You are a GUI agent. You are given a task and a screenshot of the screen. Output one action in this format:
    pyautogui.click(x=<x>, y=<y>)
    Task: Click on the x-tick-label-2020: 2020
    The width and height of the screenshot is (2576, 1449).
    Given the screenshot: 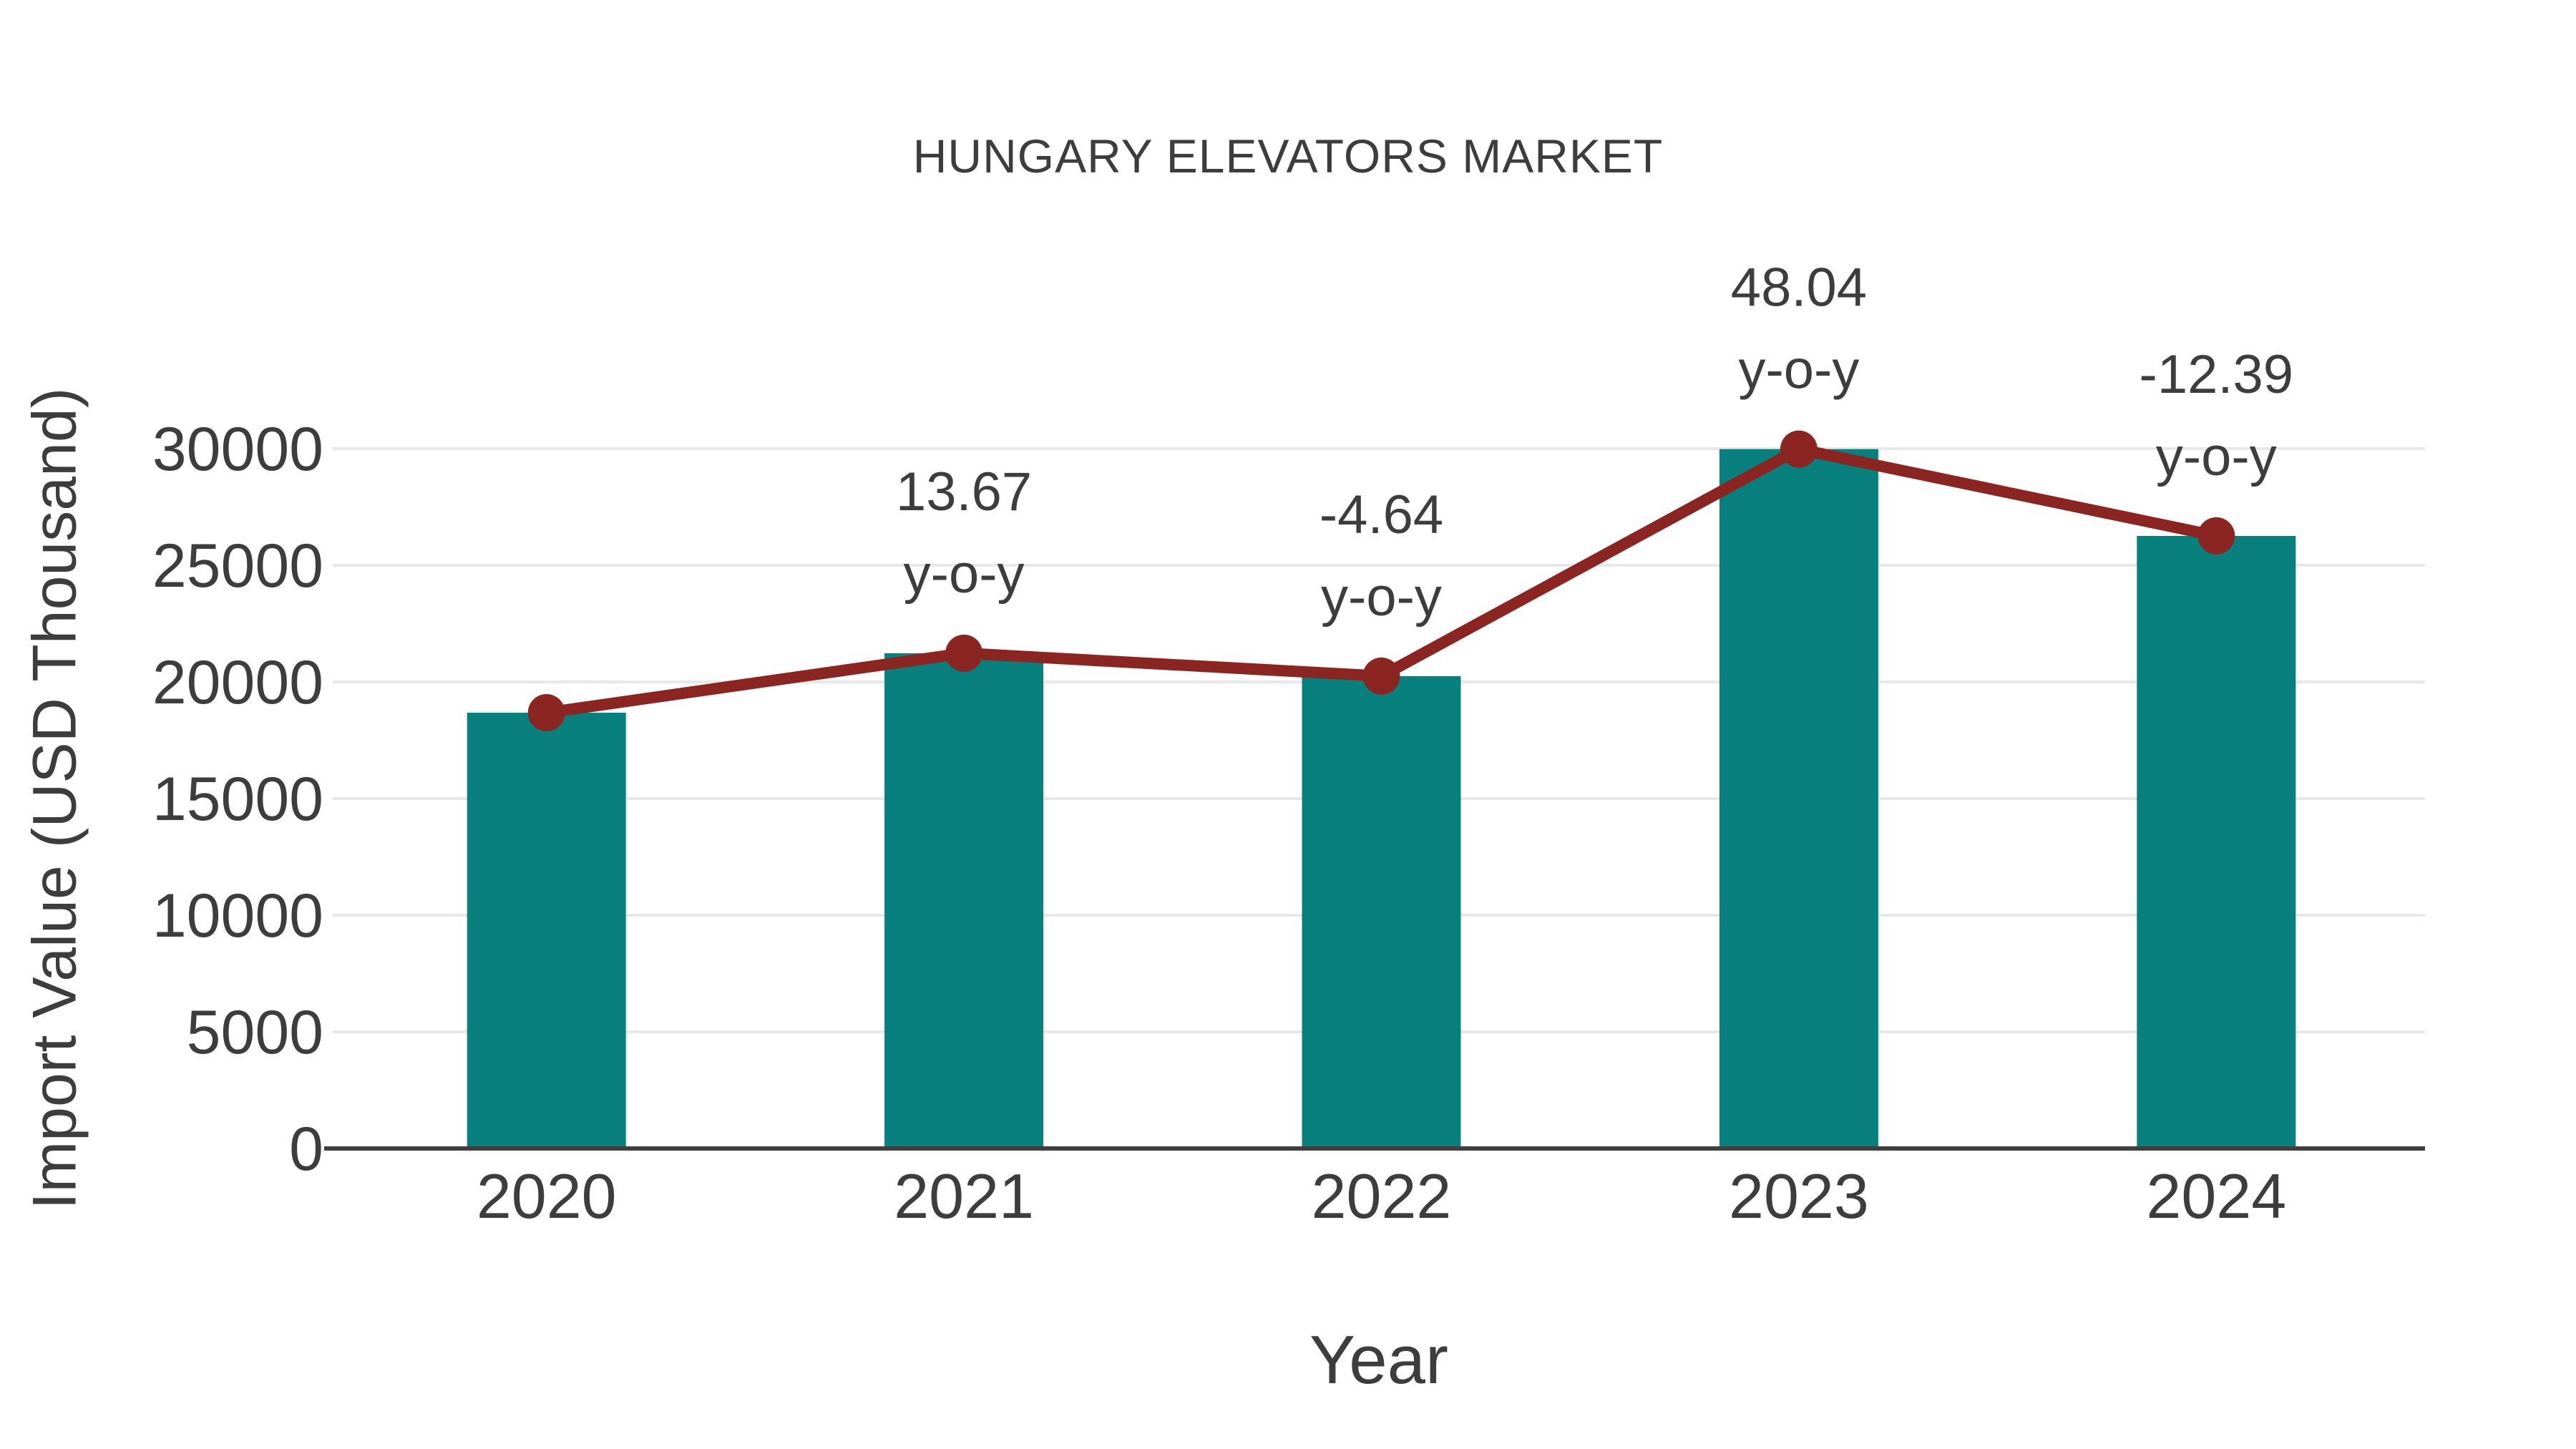 What is the action you would take?
    pyautogui.click(x=547, y=1196)
    